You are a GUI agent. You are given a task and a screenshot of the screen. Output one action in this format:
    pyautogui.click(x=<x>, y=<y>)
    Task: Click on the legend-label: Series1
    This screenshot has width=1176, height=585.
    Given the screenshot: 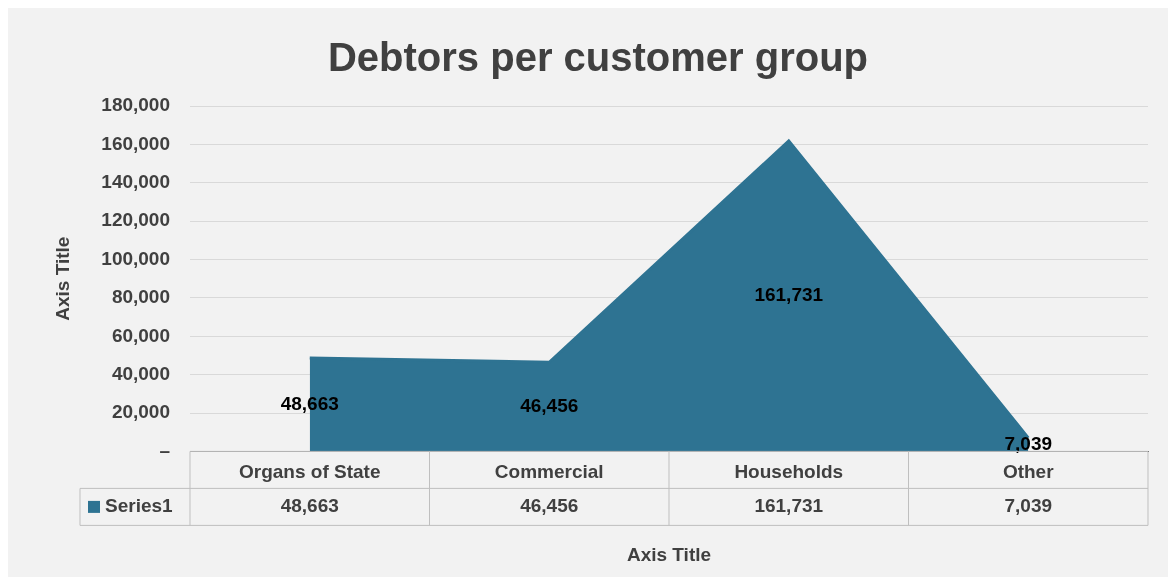 What is the action you would take?
    pyautogui.click(x=139, y=506)
    